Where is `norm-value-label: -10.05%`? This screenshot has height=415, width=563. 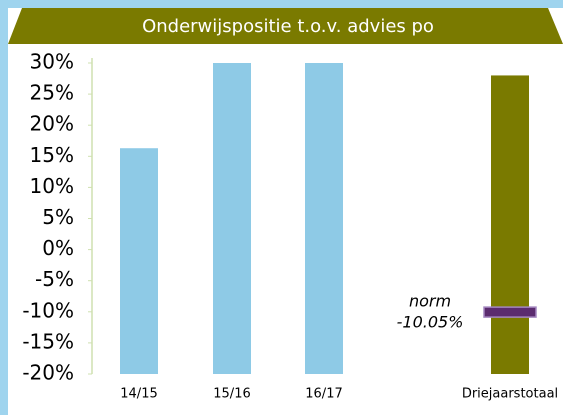 norm-value-label: -10.05% is located at coordinates (430, 322).